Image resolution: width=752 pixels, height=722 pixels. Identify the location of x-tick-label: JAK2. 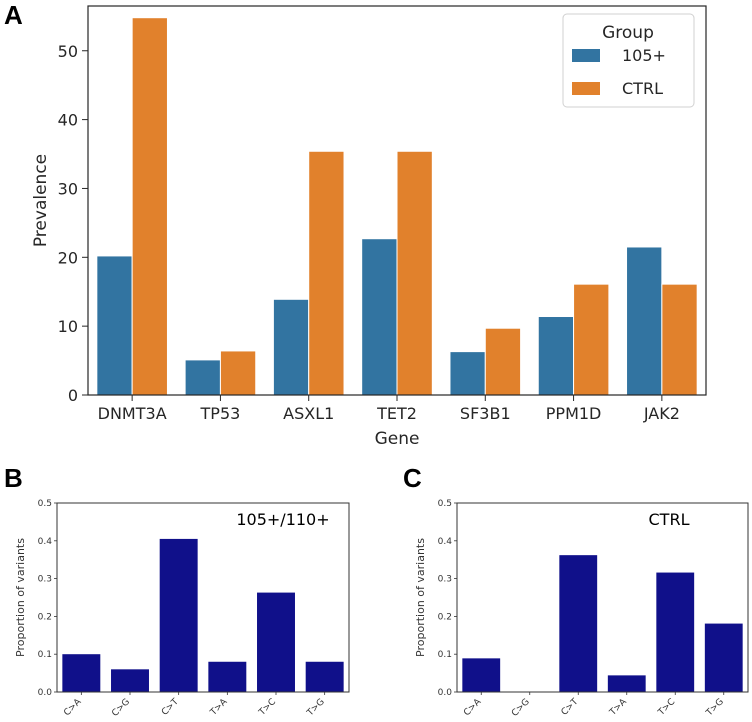
(661, 413).